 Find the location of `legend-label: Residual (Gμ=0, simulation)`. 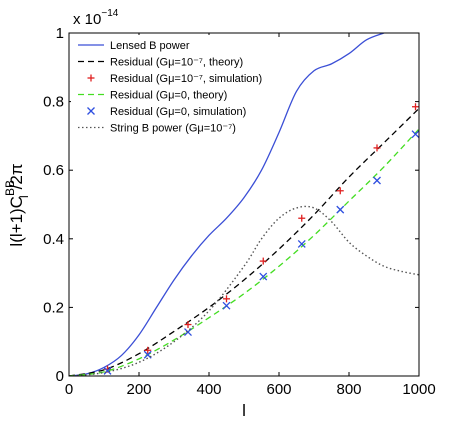

legend-label: Residual (Gμ=0, simulation) is located at coordinates (178, 112).